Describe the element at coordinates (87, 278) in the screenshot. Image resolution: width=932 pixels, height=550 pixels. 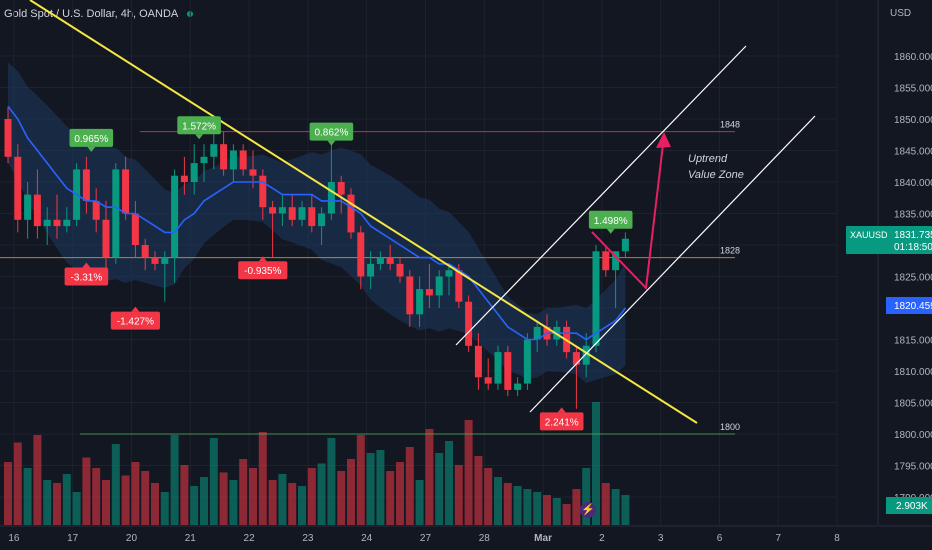
I see `pct-label-text: -3.31%` at that location.